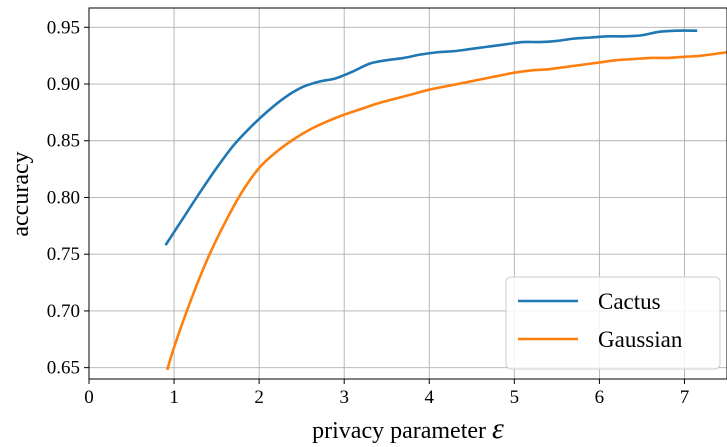 The width and height of the screenshot is (727, 447). I want to click on x-axis-label-text: privacy parameter, so click(399, 431).